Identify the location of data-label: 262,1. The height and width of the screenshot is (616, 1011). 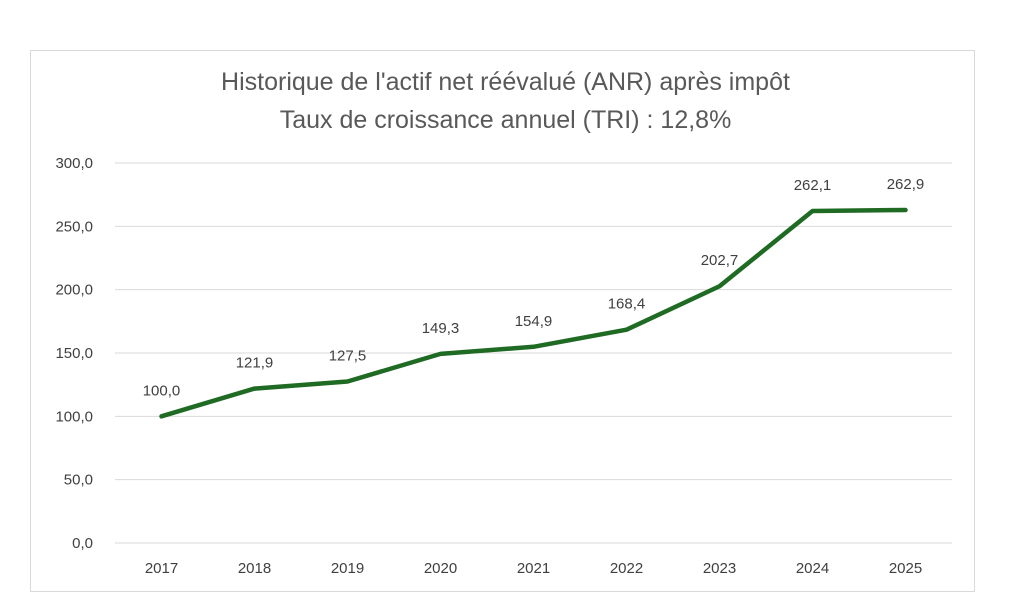
(813, 185).